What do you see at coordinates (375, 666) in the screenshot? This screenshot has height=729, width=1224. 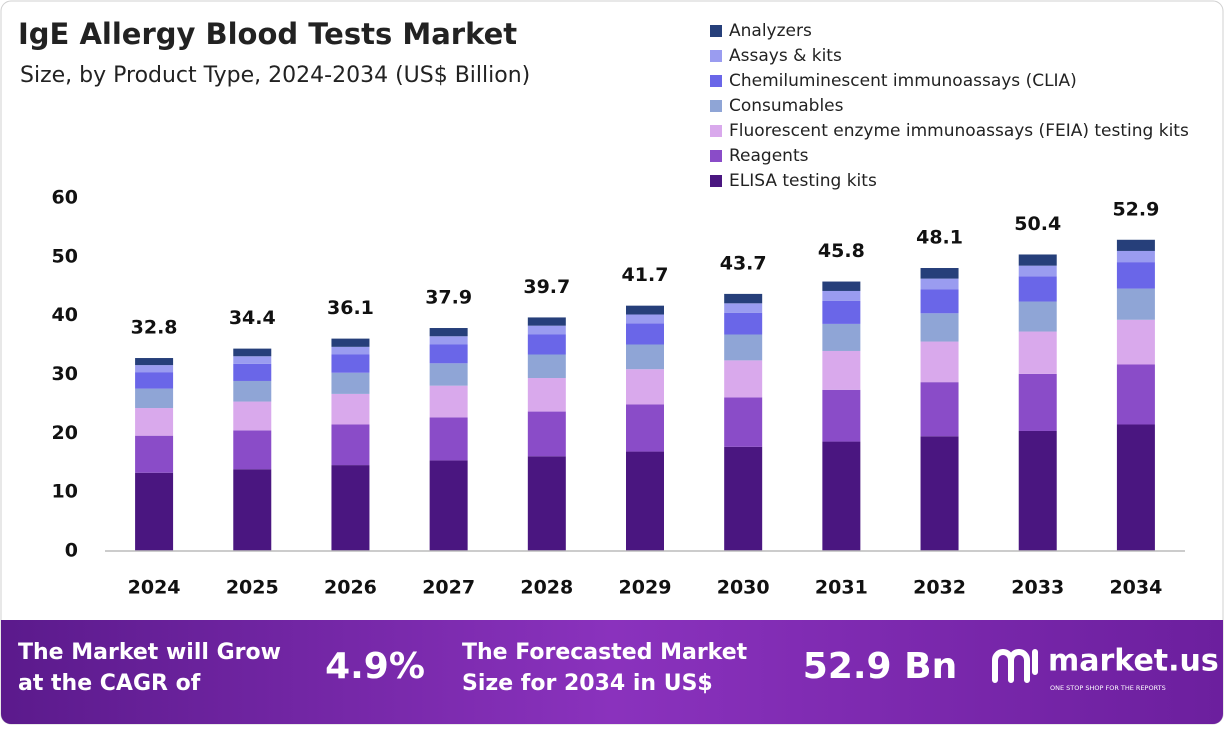 I see `cagr-value: 4.9%` at bounding box center [375, 666].